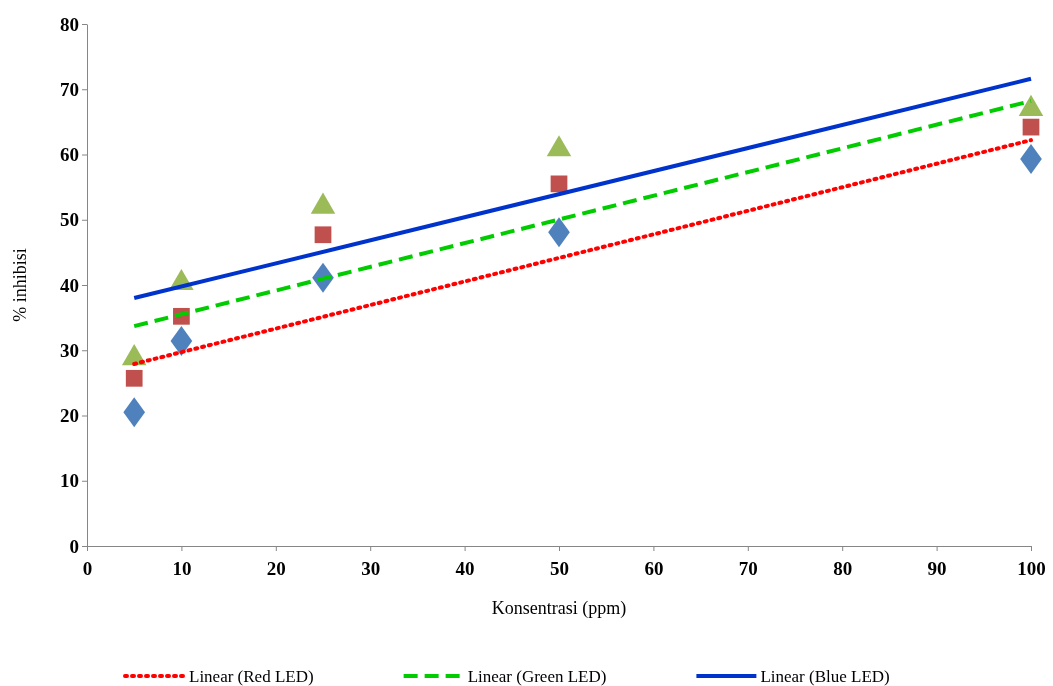 The width and height of the screenshot is (1053, 686). What do you see at coordinates (74, 546) in the screenshot?
I see `y-tick-label: 0` at bounding box center [74, 546].